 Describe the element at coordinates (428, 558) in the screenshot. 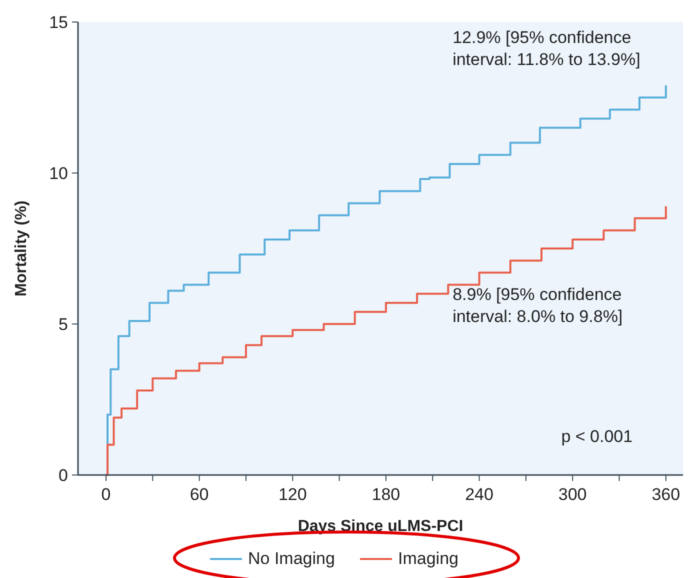

I see `legend-label: Imaging` at that location.